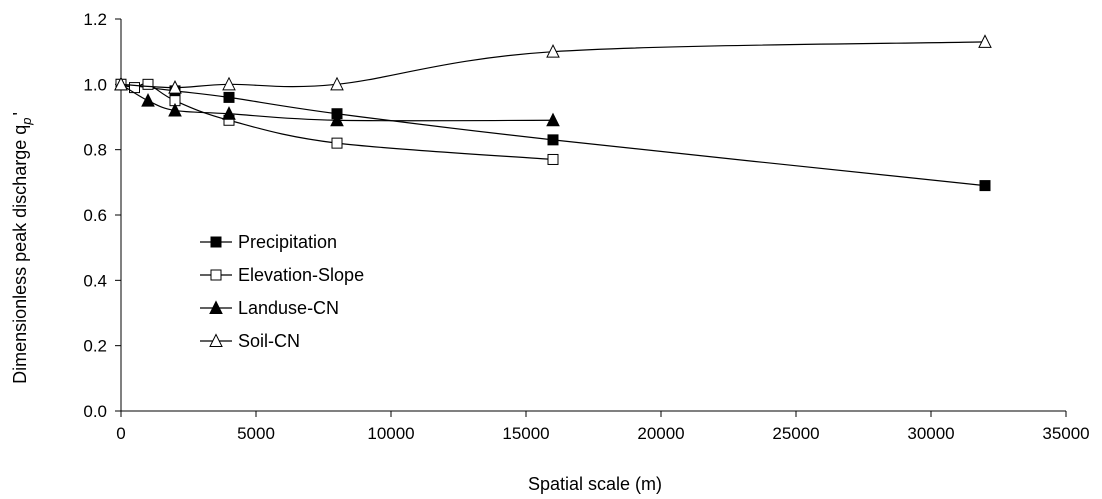 This screenshot has height=499, width=1102. I want to click on legend-label: Soil-CN, so click(269, 341).